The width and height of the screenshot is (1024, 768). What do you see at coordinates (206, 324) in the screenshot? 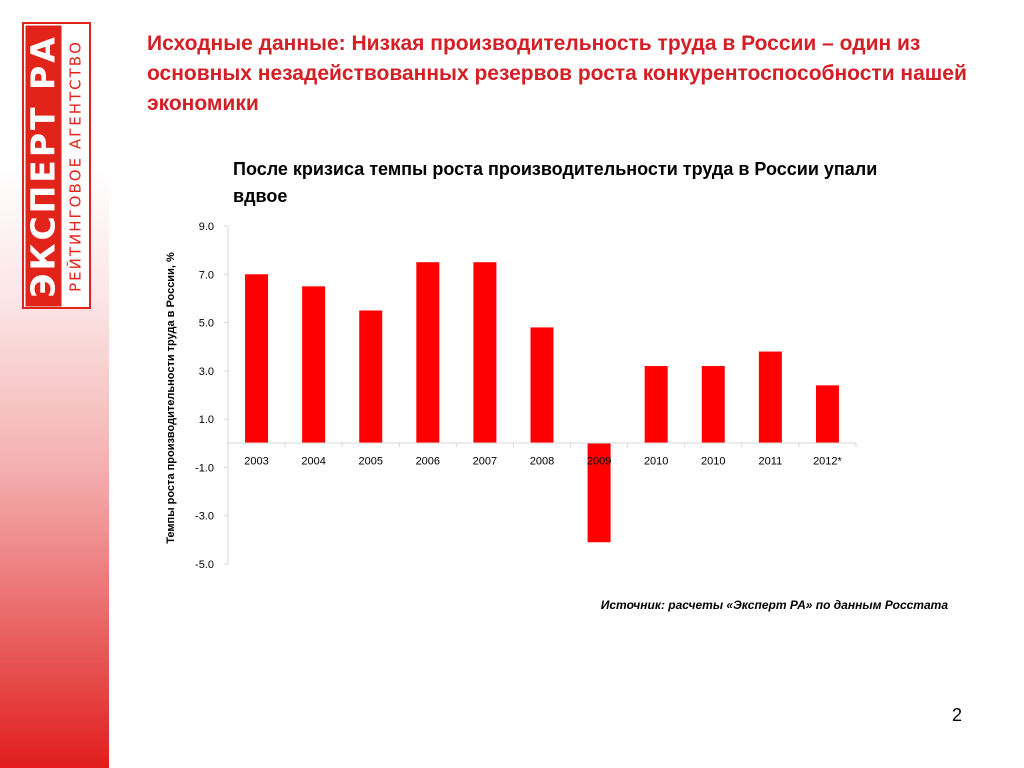
I see `y-tick-label: 5.0` at bounding box center [206, 324].